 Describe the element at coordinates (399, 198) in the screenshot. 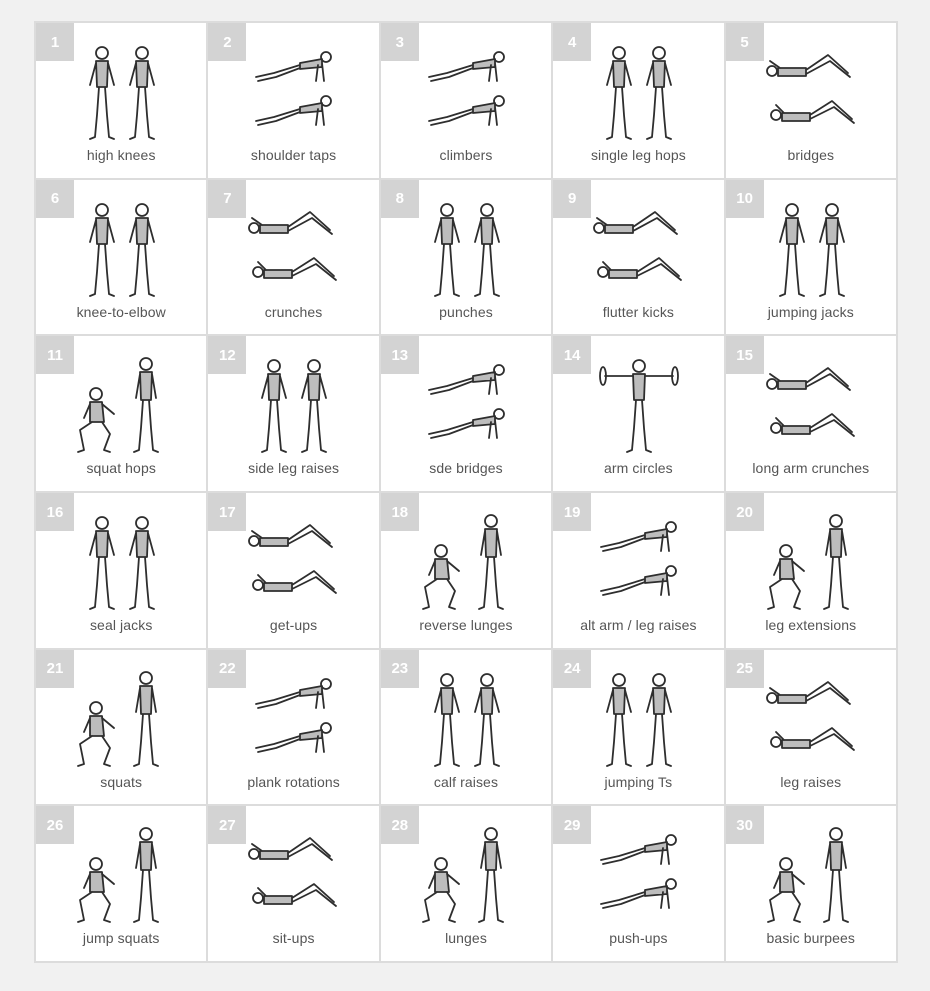

I see `exercise-number-badge: 8` at that location.